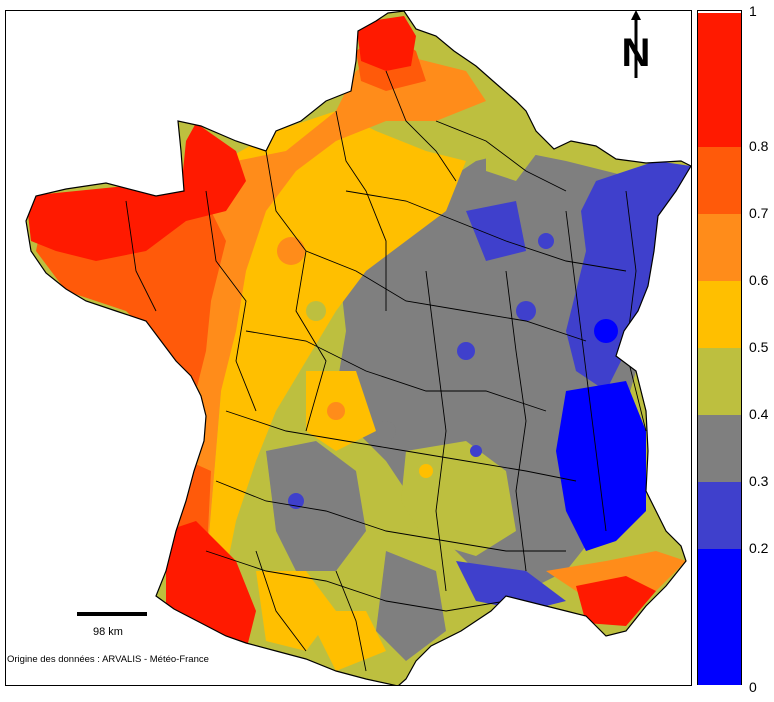 This screenshot has height=702, width=774. What do you see at coordinates (759, 481) in the screenshot?
I see `legend-tick-label: 0.3` at bounding box center [759, 481].